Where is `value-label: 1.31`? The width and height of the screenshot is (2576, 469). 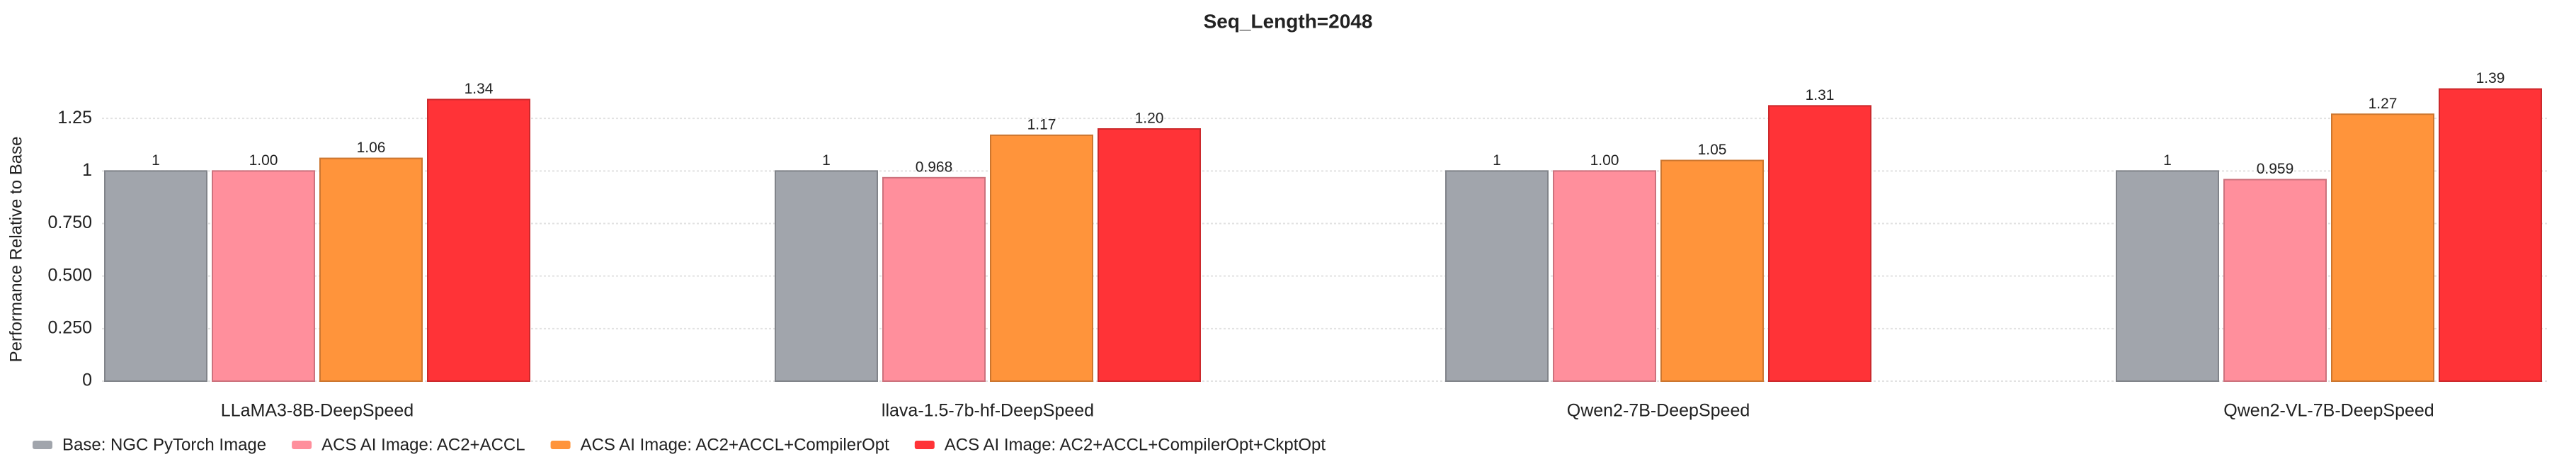
value-label: 1.31 is located at coordinates (1821, 95).